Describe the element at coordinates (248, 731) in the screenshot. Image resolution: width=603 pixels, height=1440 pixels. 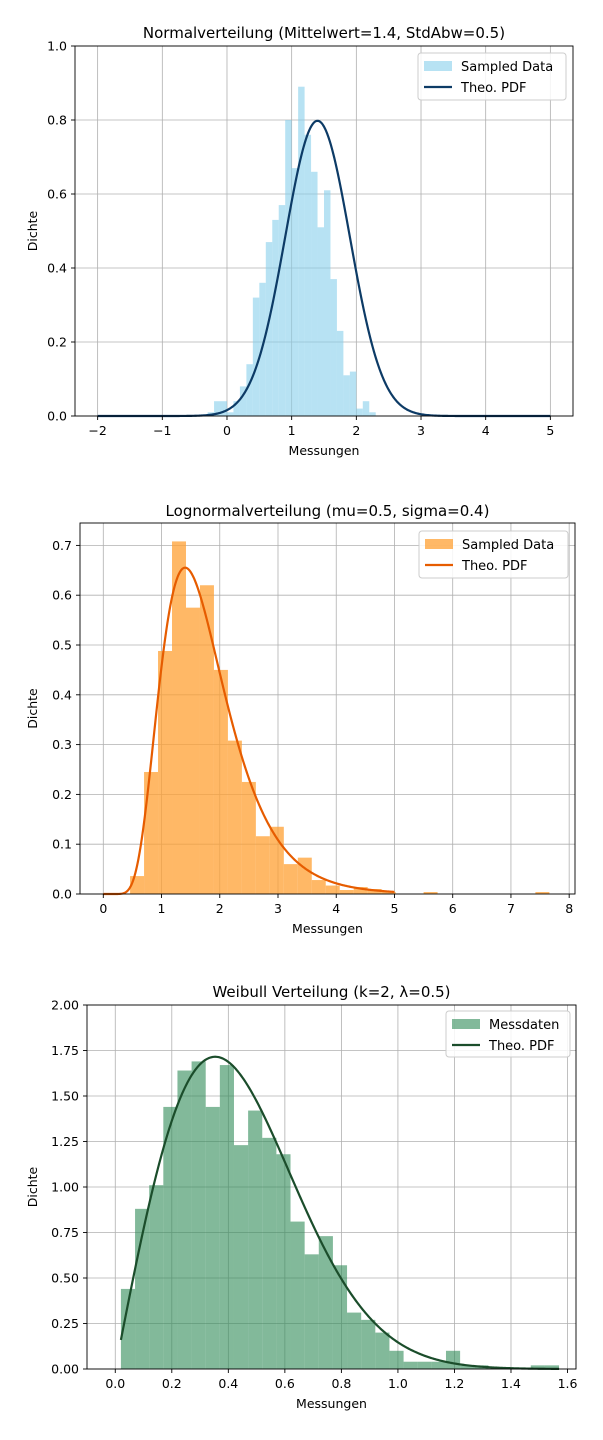
I see `theoretical-pdf-line` at that location.